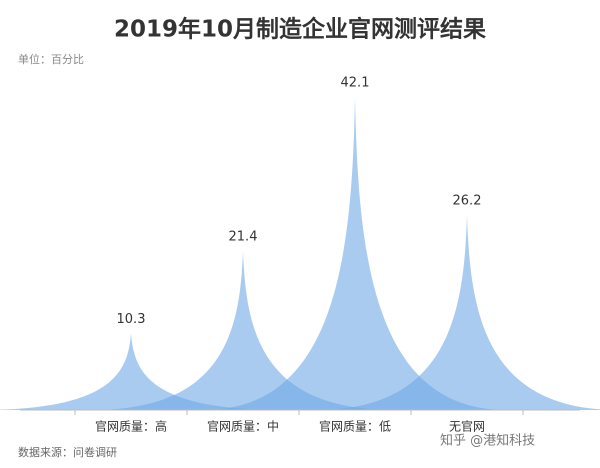 Image resolution: width=600 pixels, height=468 pixels. Describe the element at coordinates (67, 452) in the screenshot. I see `source-note: 数据来源：问卷调研` at that location.